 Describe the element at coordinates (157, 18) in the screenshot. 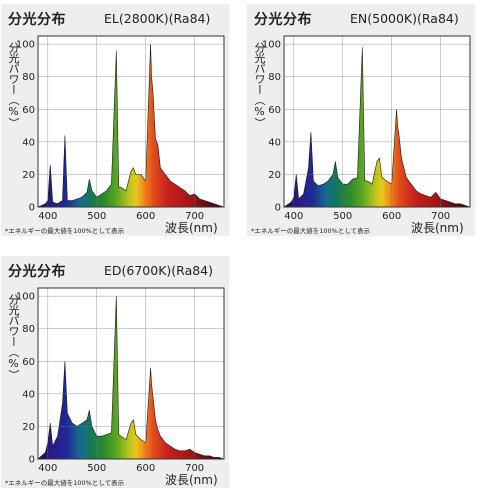

I see `chart-label: EL(2800K)(Ra84)` at that location.